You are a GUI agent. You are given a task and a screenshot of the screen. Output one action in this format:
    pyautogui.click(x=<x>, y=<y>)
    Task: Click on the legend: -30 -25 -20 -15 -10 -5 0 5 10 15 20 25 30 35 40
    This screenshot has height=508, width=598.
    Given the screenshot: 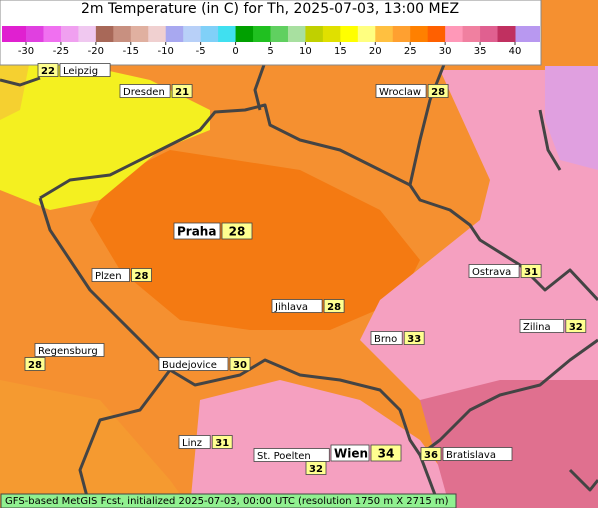 What is the action you would take?
    pyautogui.click(x=271, y=41)
    